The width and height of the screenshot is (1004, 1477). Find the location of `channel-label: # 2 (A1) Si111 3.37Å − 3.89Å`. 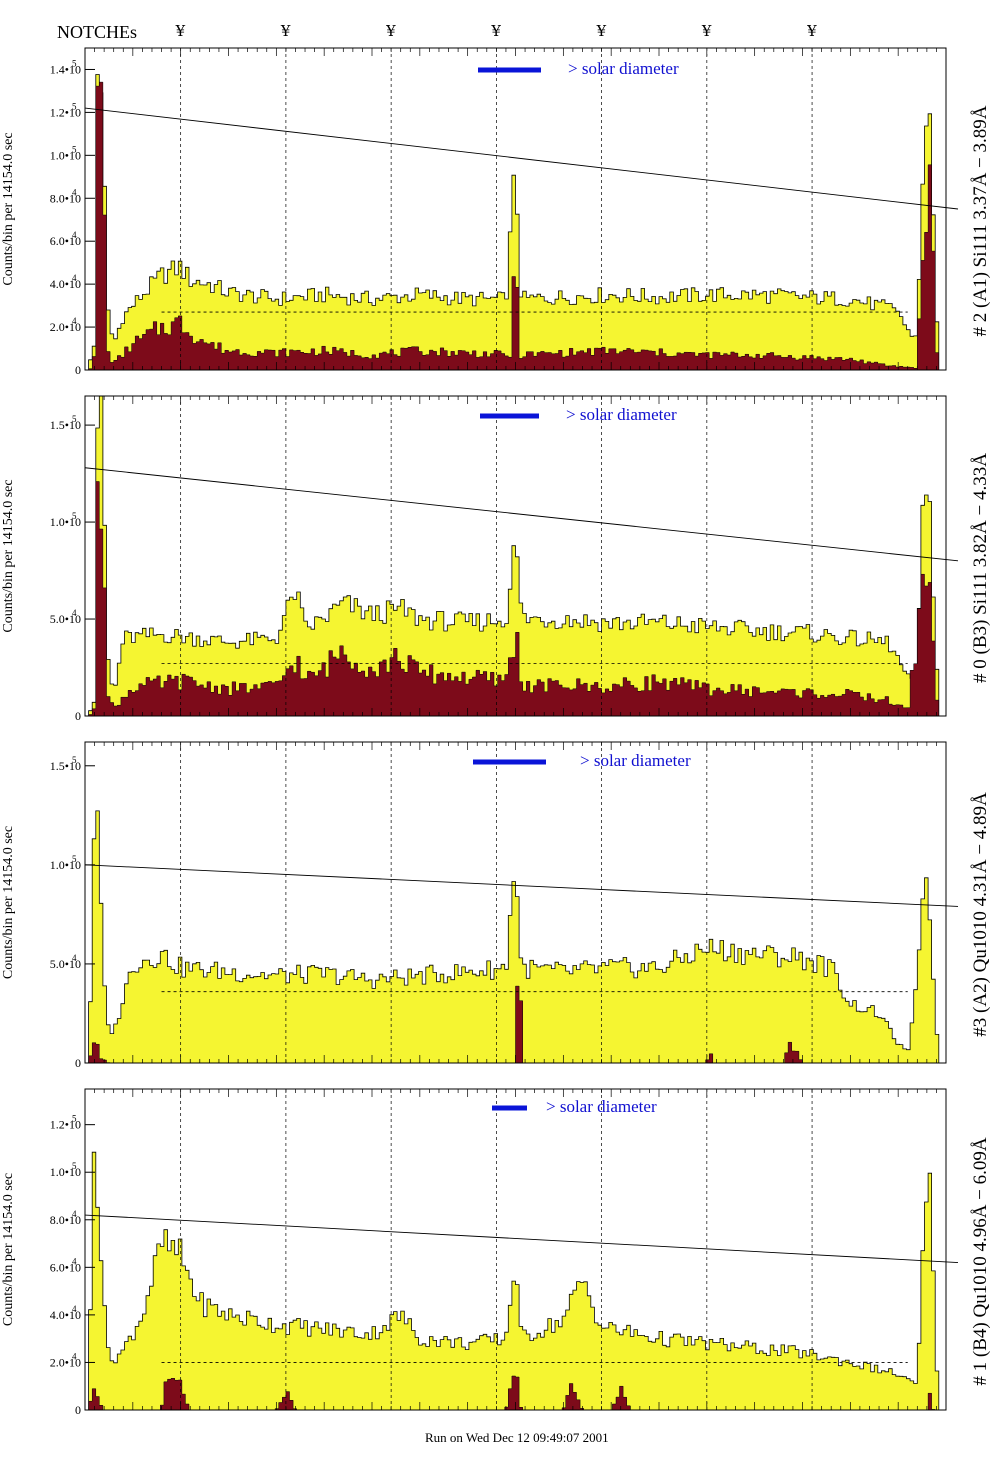

channel-label: # 2 (A1) Si111 3.37Å − 3.89Å is located at coordinates (980, 220).